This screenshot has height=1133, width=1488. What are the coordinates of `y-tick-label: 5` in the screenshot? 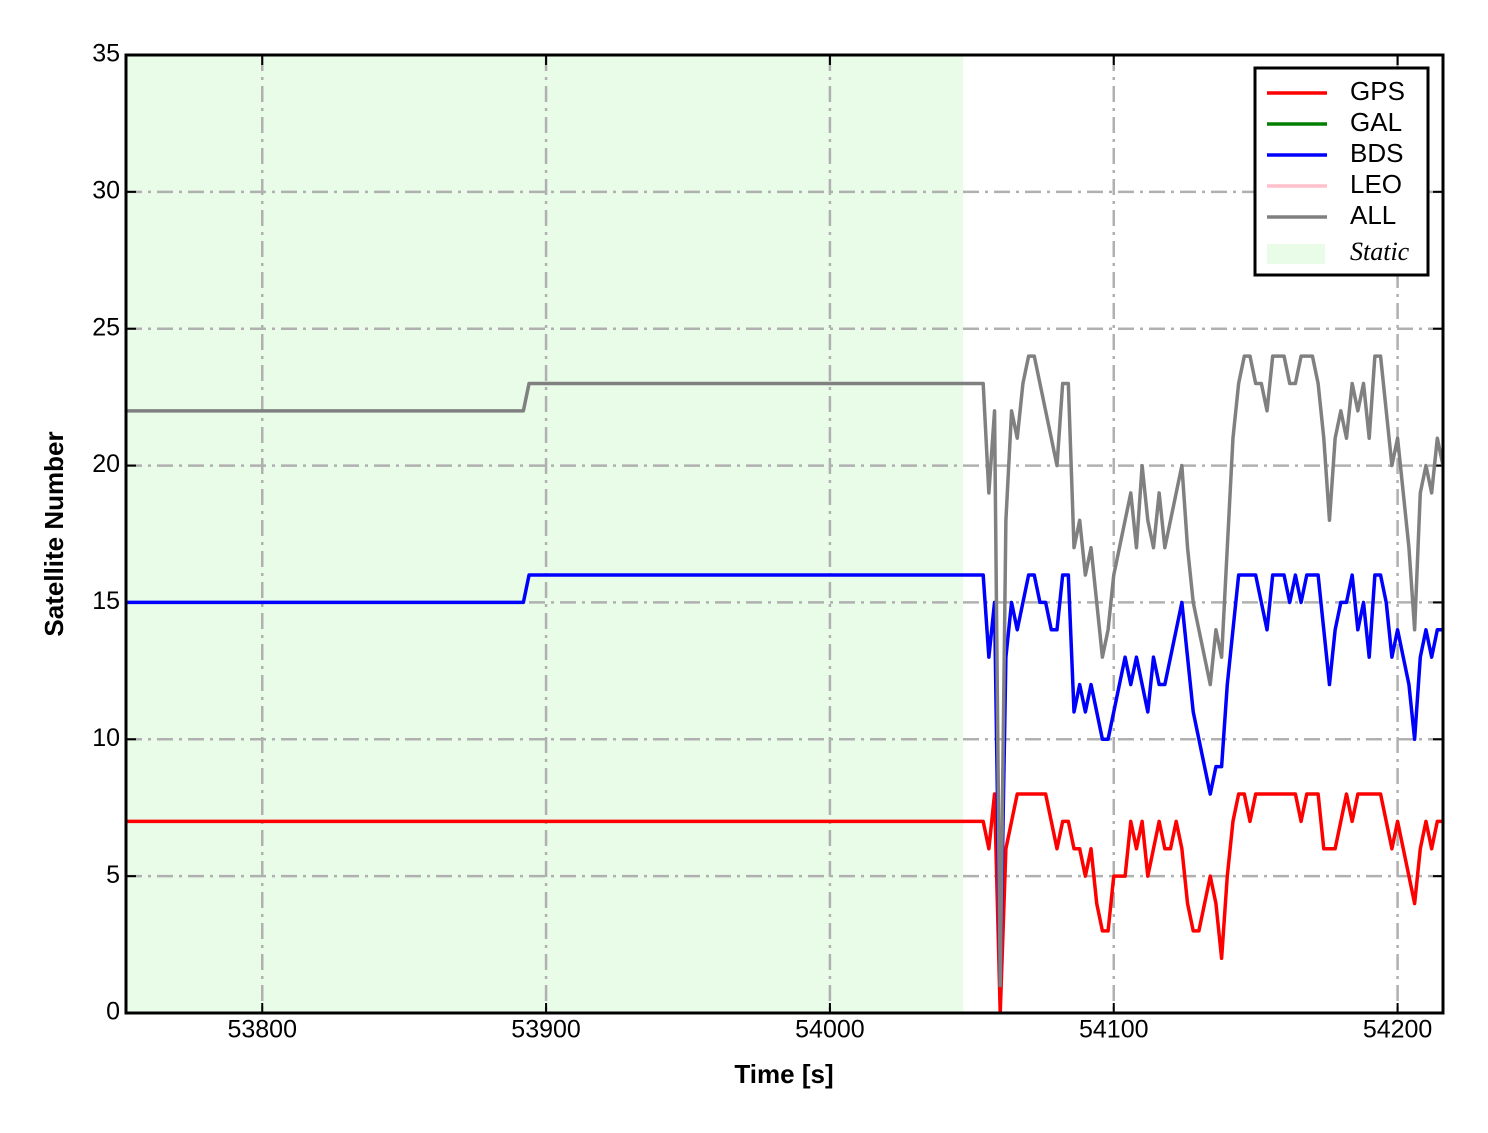 It's located at (113, 875).